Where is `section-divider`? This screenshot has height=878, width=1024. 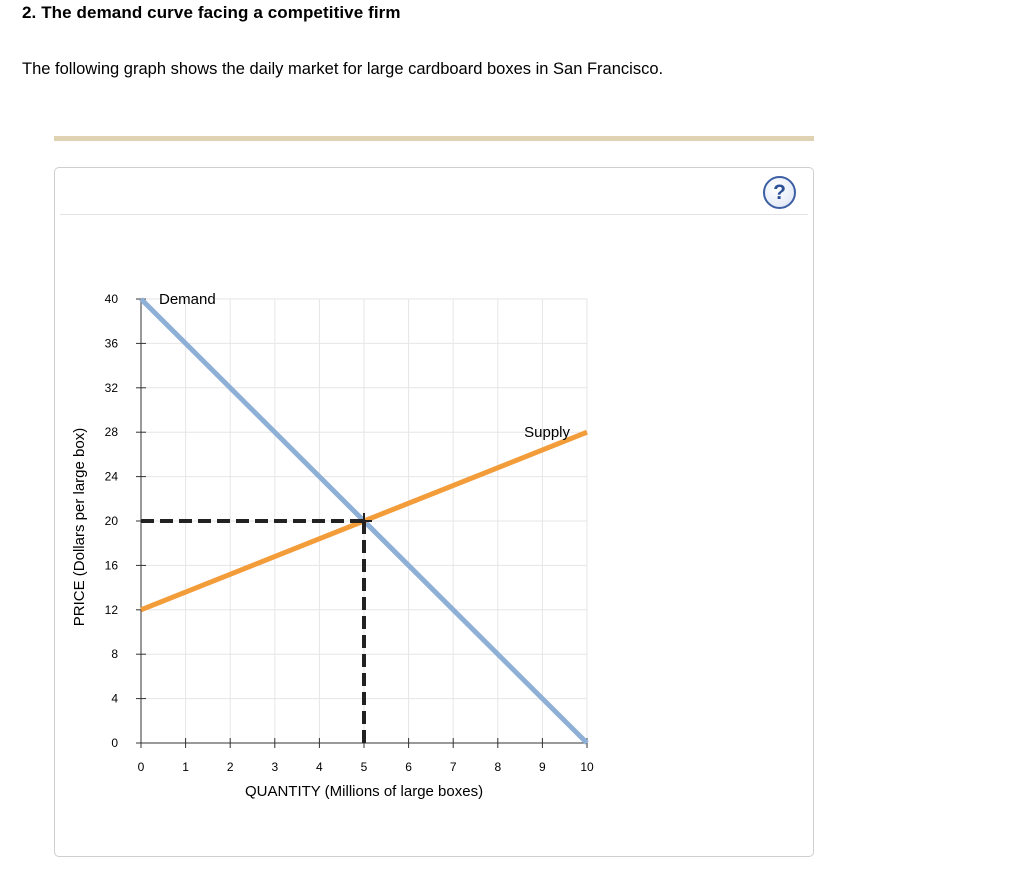
section-divider is located at coordinates (434, 138).